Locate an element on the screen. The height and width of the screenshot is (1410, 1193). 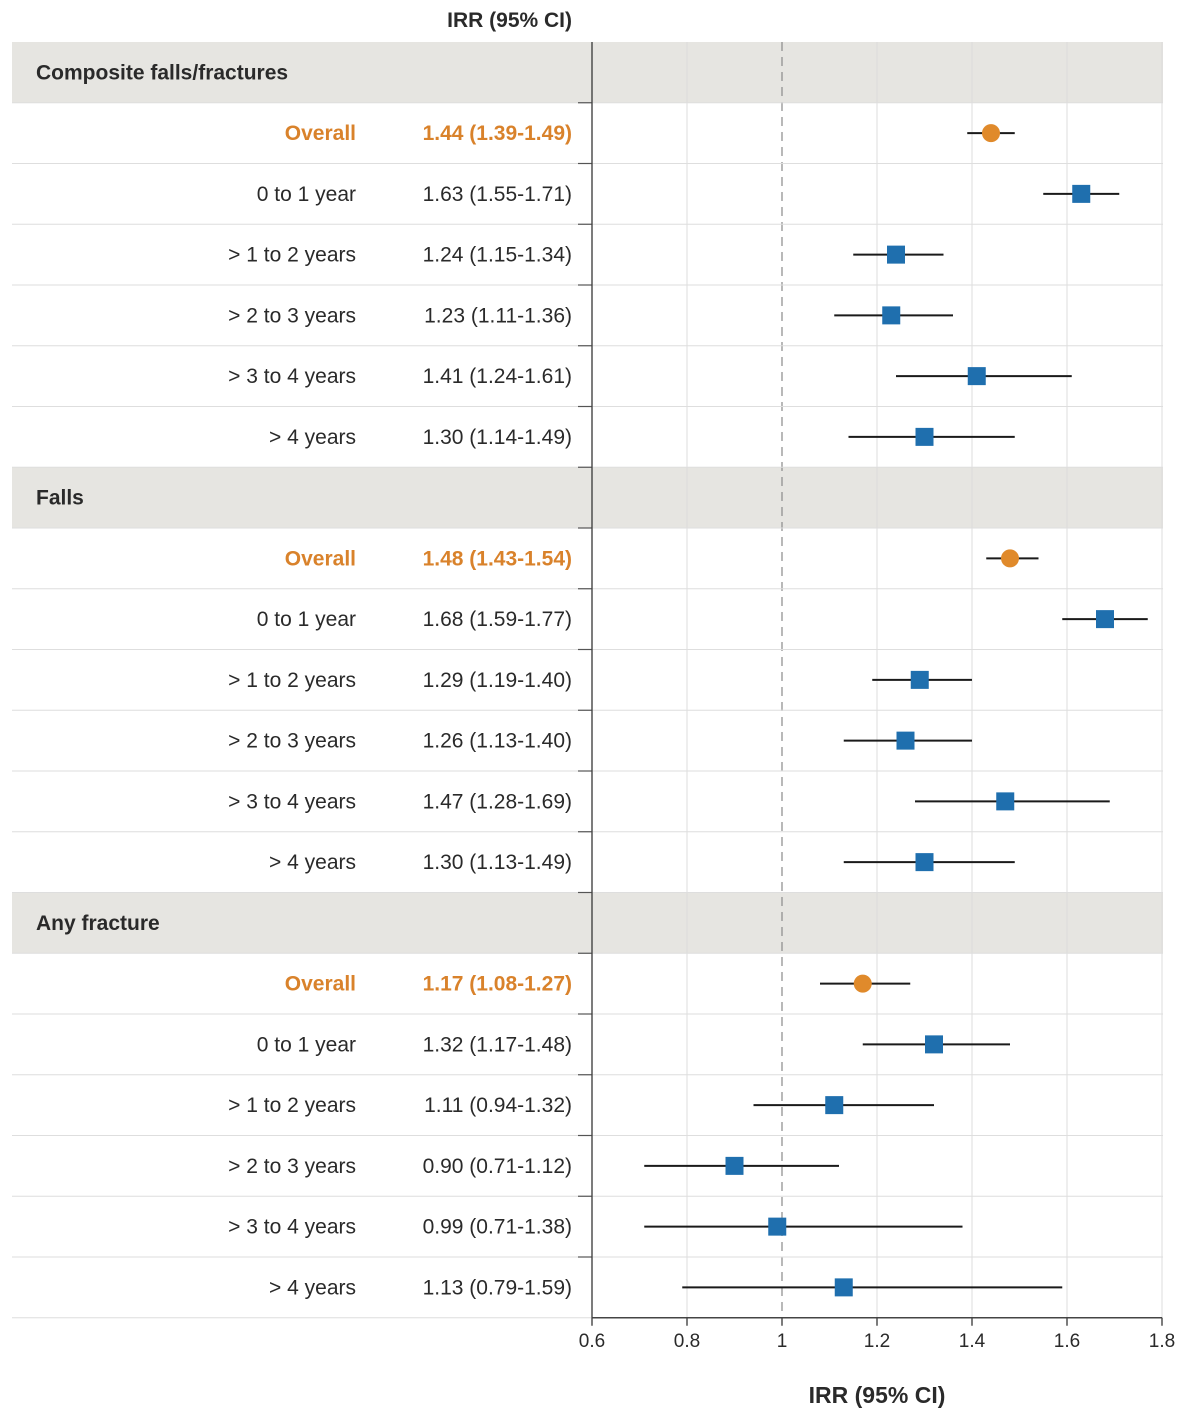
x-tick-label: 0.6 is located at coordinates (592, 1341).